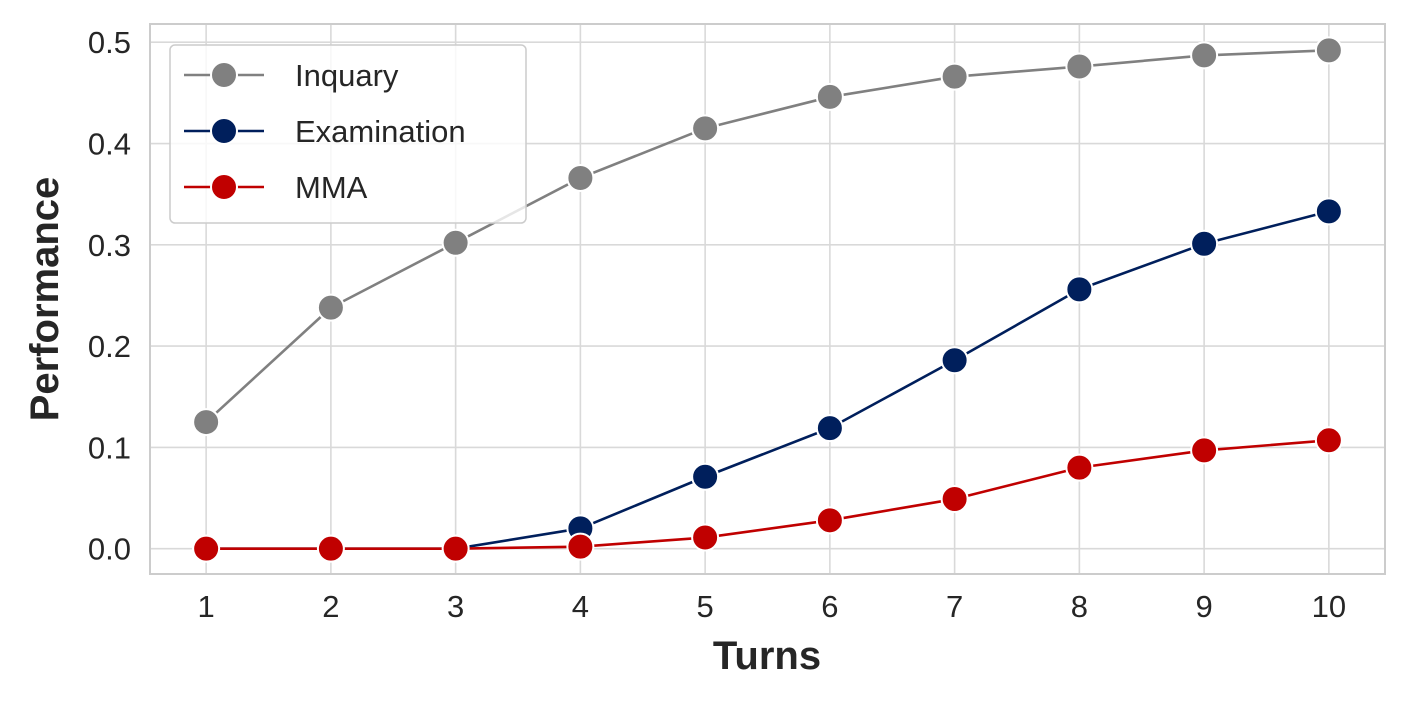  I want to click on x-tick-label: 10, so click(1329, 606).